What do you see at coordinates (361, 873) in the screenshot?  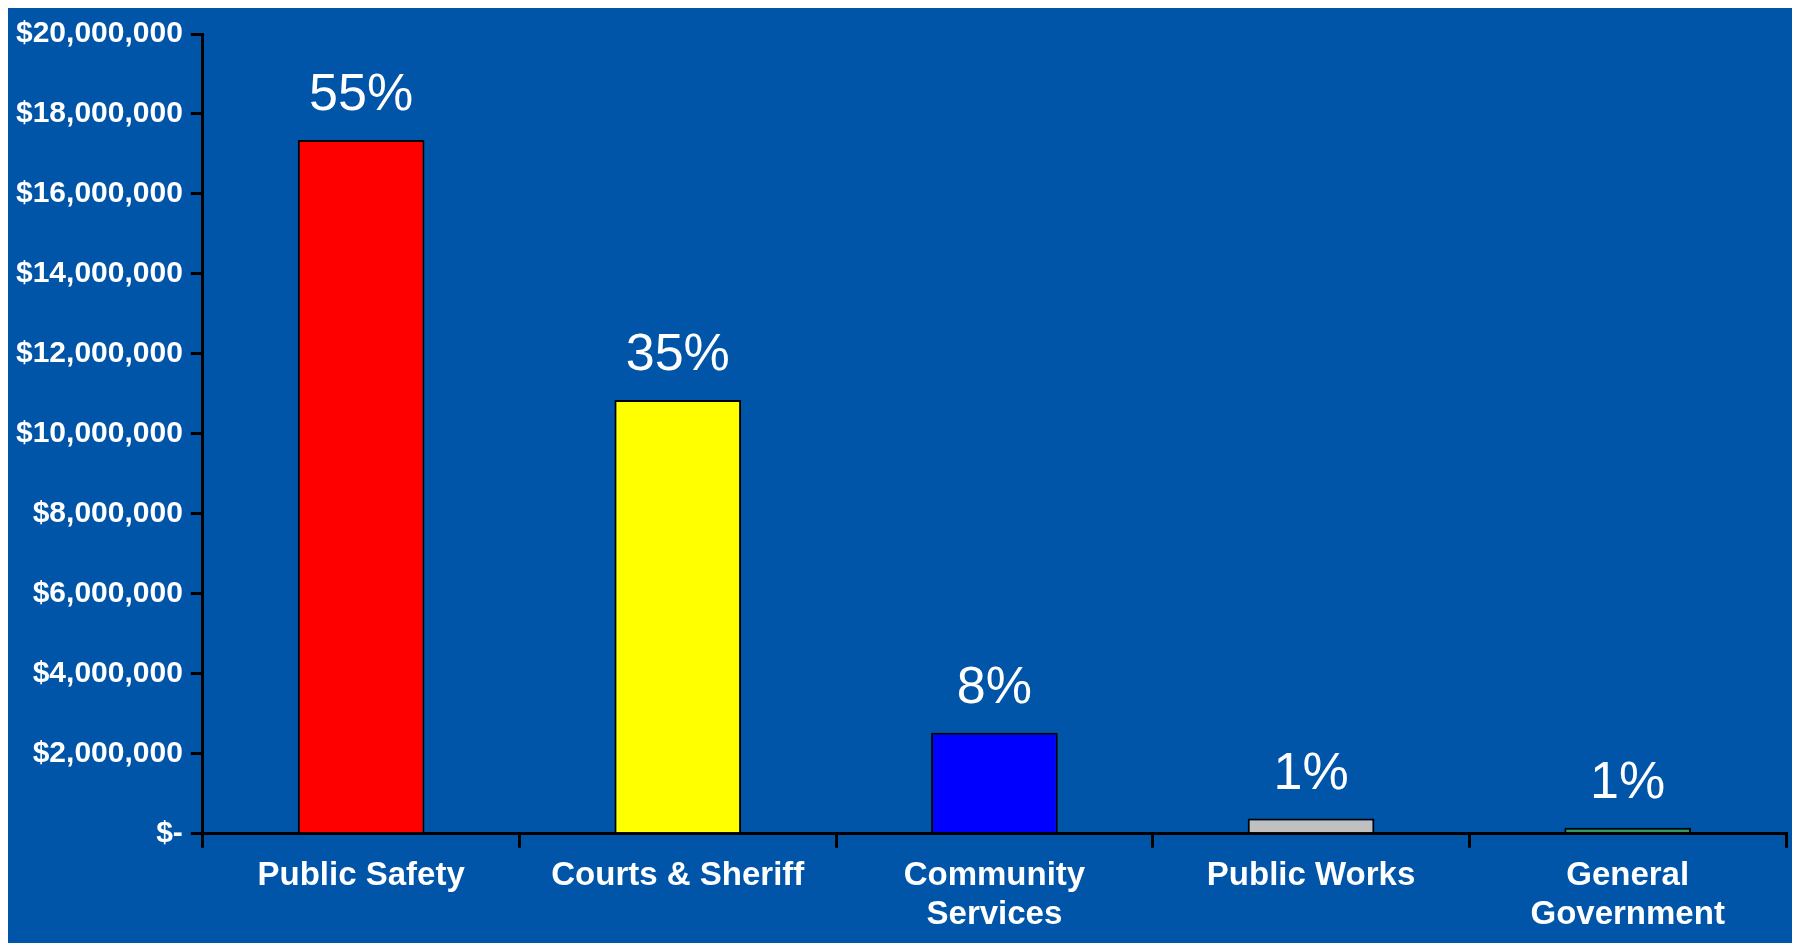 I see `x-tick-label: Public Safety` at bounding box center [361, 873].